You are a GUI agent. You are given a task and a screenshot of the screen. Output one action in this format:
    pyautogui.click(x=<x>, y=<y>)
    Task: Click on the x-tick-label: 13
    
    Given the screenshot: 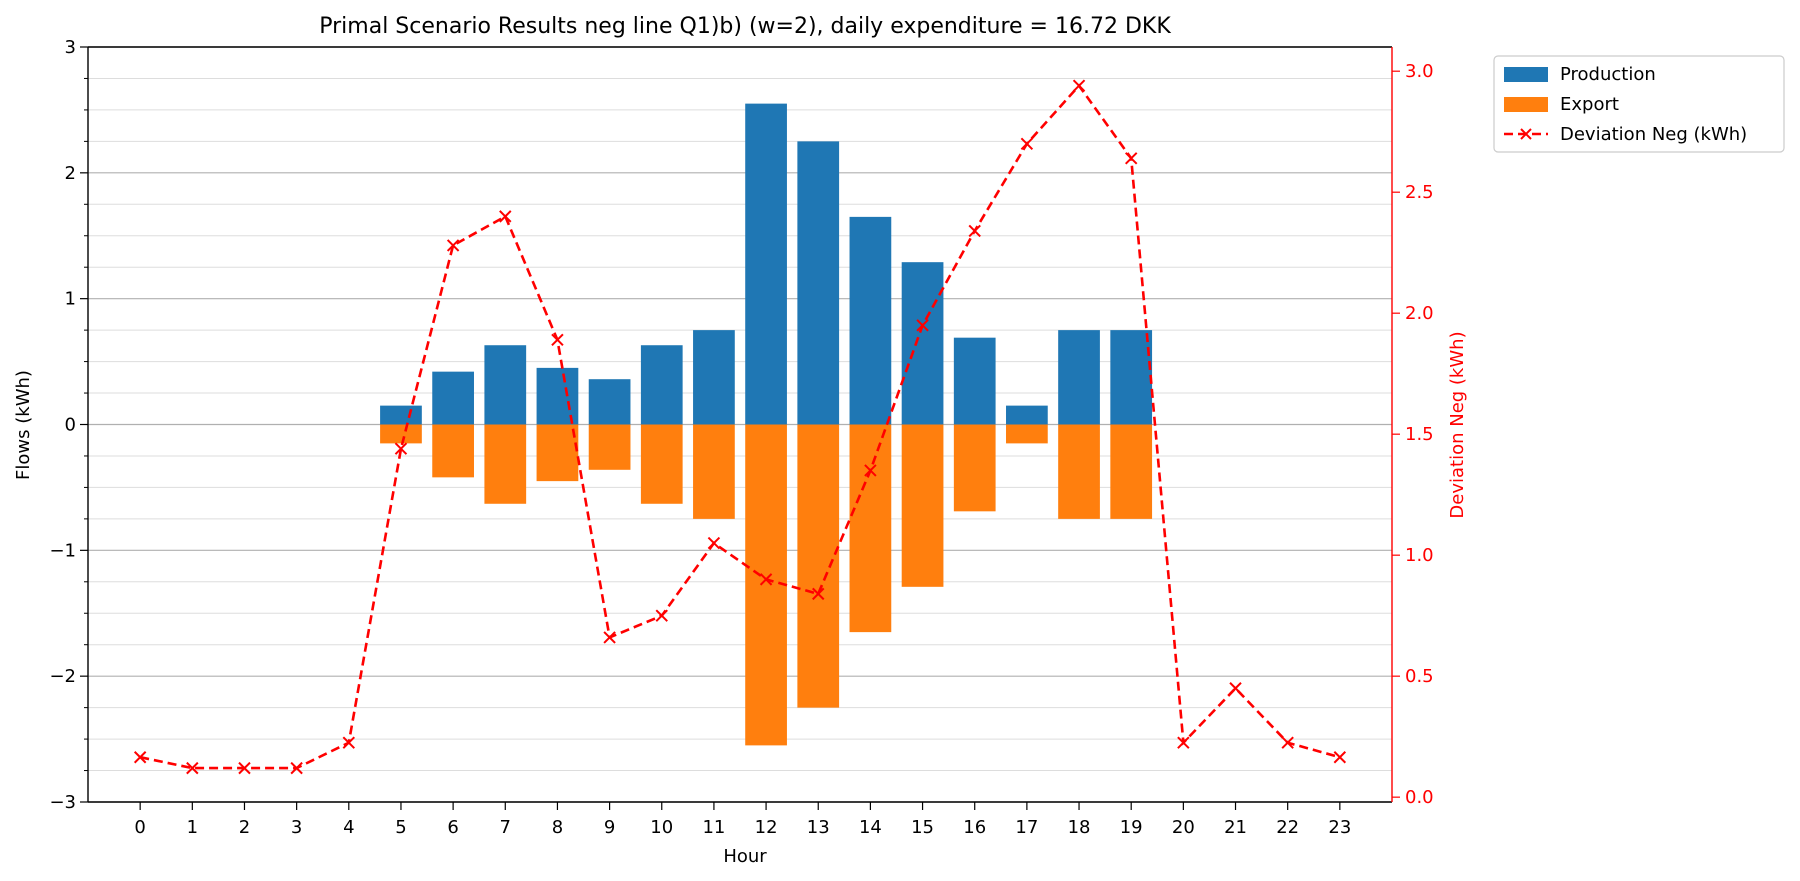 What is the action you would take?
    pyautogui.click(x=818, y=827)
    